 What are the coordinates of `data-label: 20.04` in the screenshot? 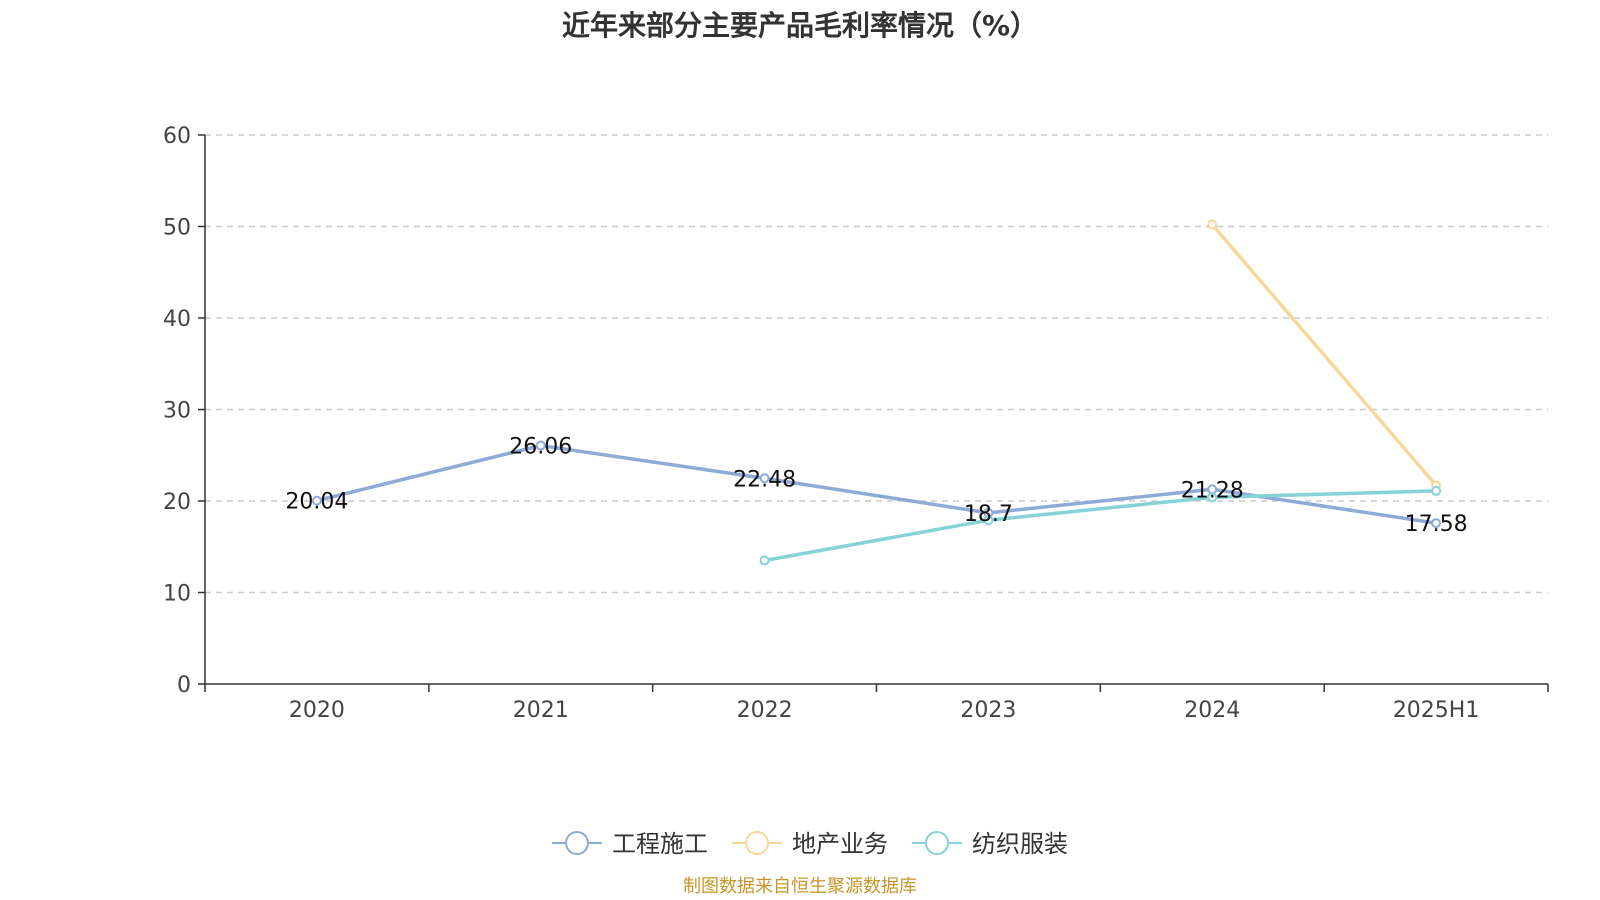 It's located at (316, 502).